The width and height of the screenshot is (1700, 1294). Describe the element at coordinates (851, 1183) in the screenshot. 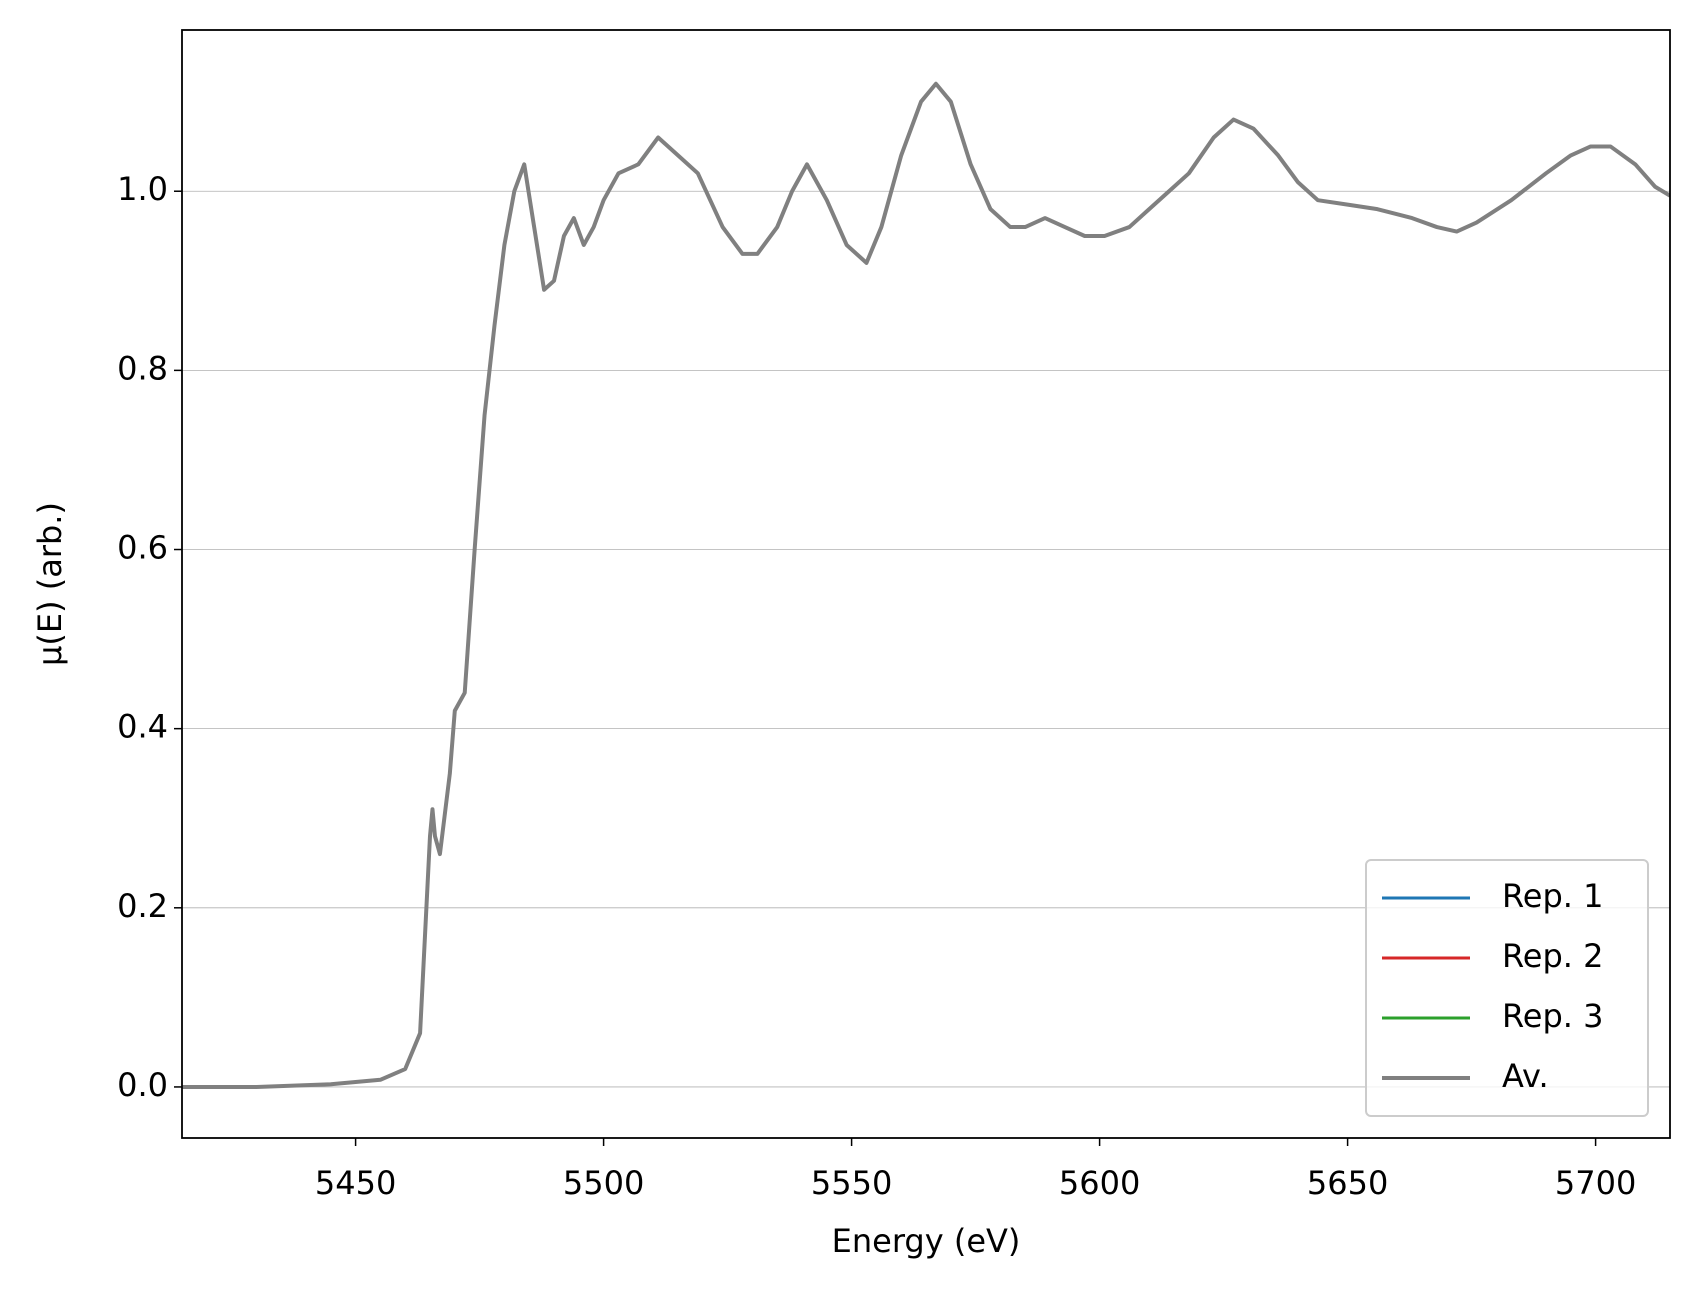

I see `x-tick-label: 5550` at that location.